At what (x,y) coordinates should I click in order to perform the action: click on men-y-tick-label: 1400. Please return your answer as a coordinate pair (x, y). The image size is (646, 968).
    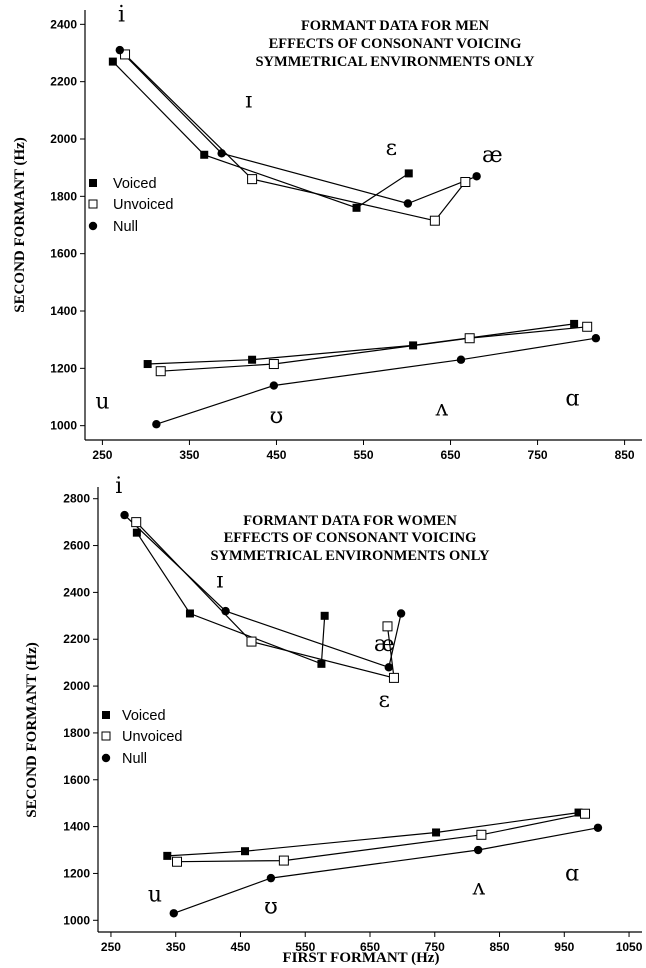
    Looking at the image, I should click on (63, 311).